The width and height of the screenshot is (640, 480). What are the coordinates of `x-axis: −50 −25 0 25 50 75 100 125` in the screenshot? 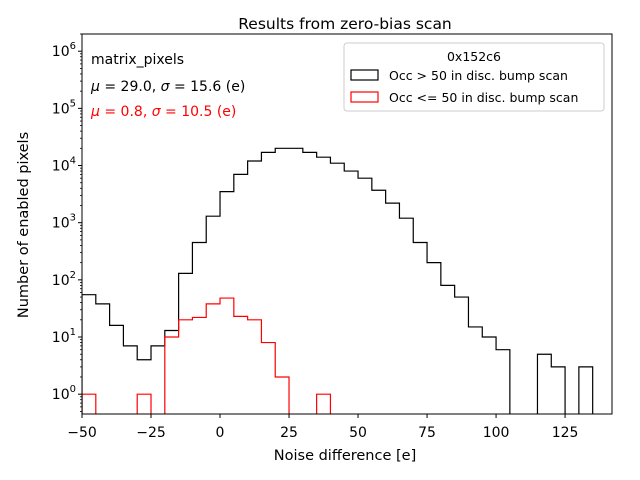 It's located at (322, 427).